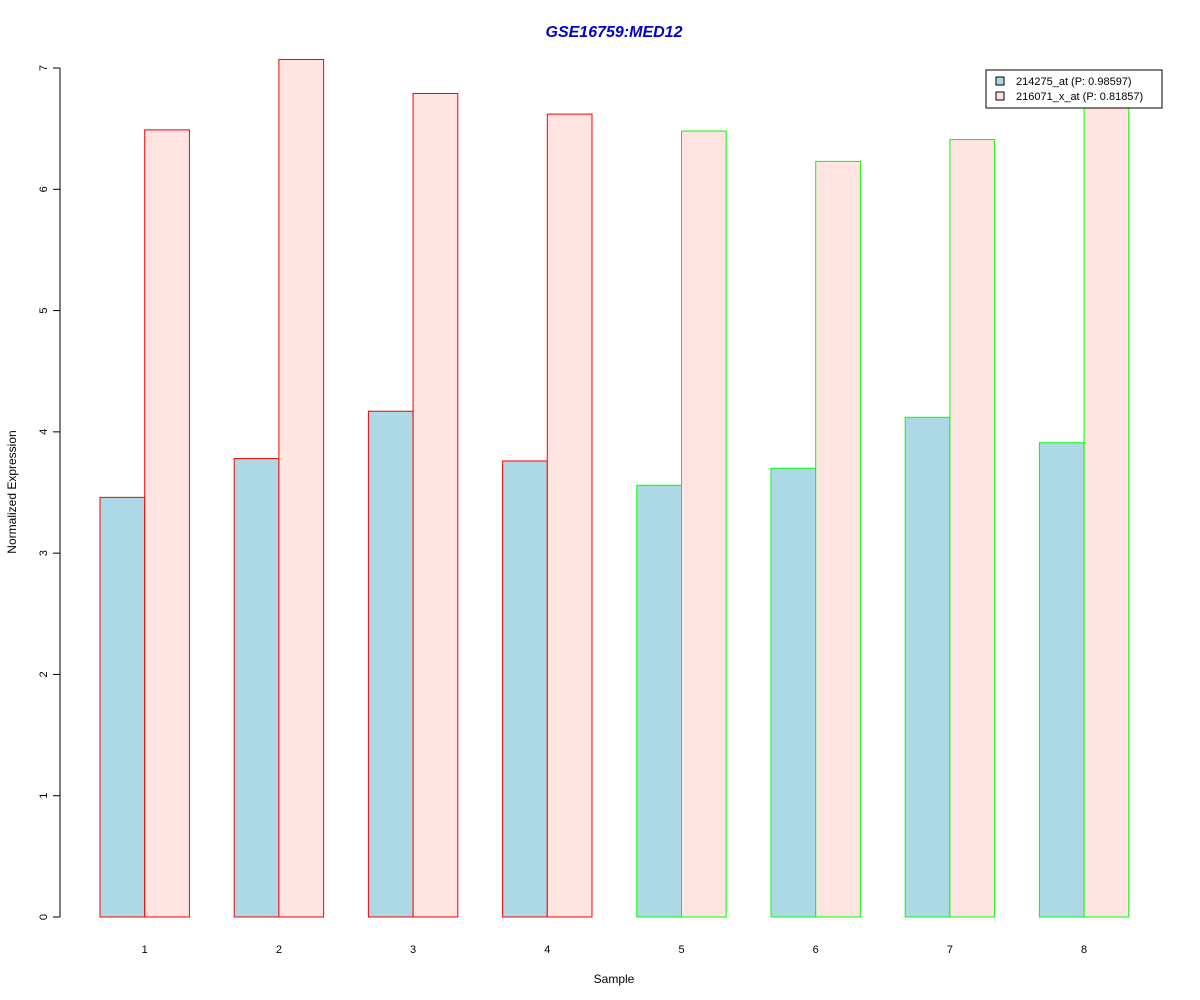  What do you see at coordinates (279, 950) in the screenshot?
I see `x-tick-label: 2` at bounding box center [279, 950].